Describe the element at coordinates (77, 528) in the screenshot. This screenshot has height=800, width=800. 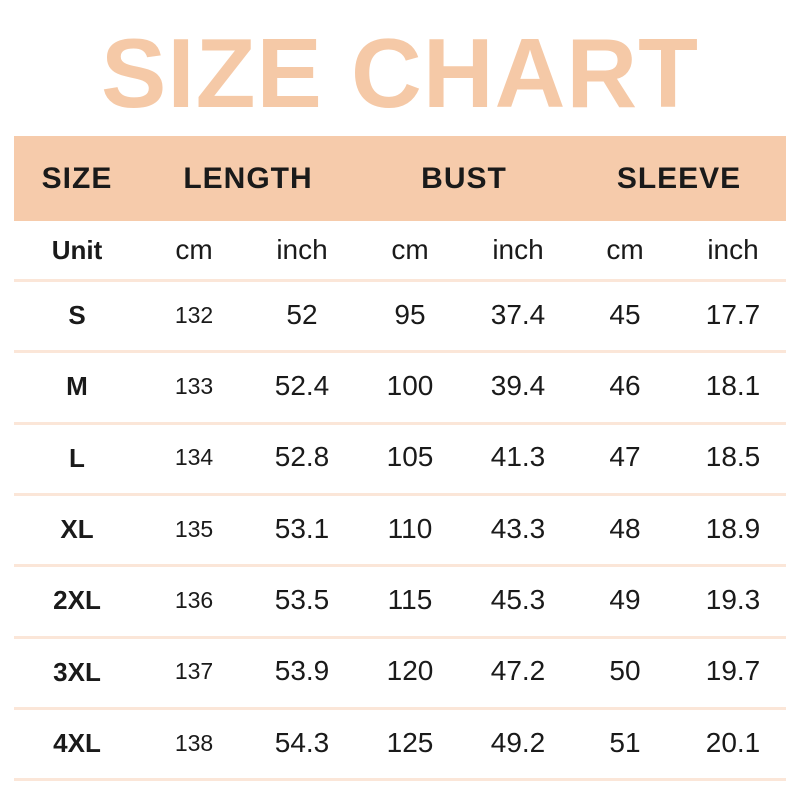
I see `cell-size: XL` at that location.